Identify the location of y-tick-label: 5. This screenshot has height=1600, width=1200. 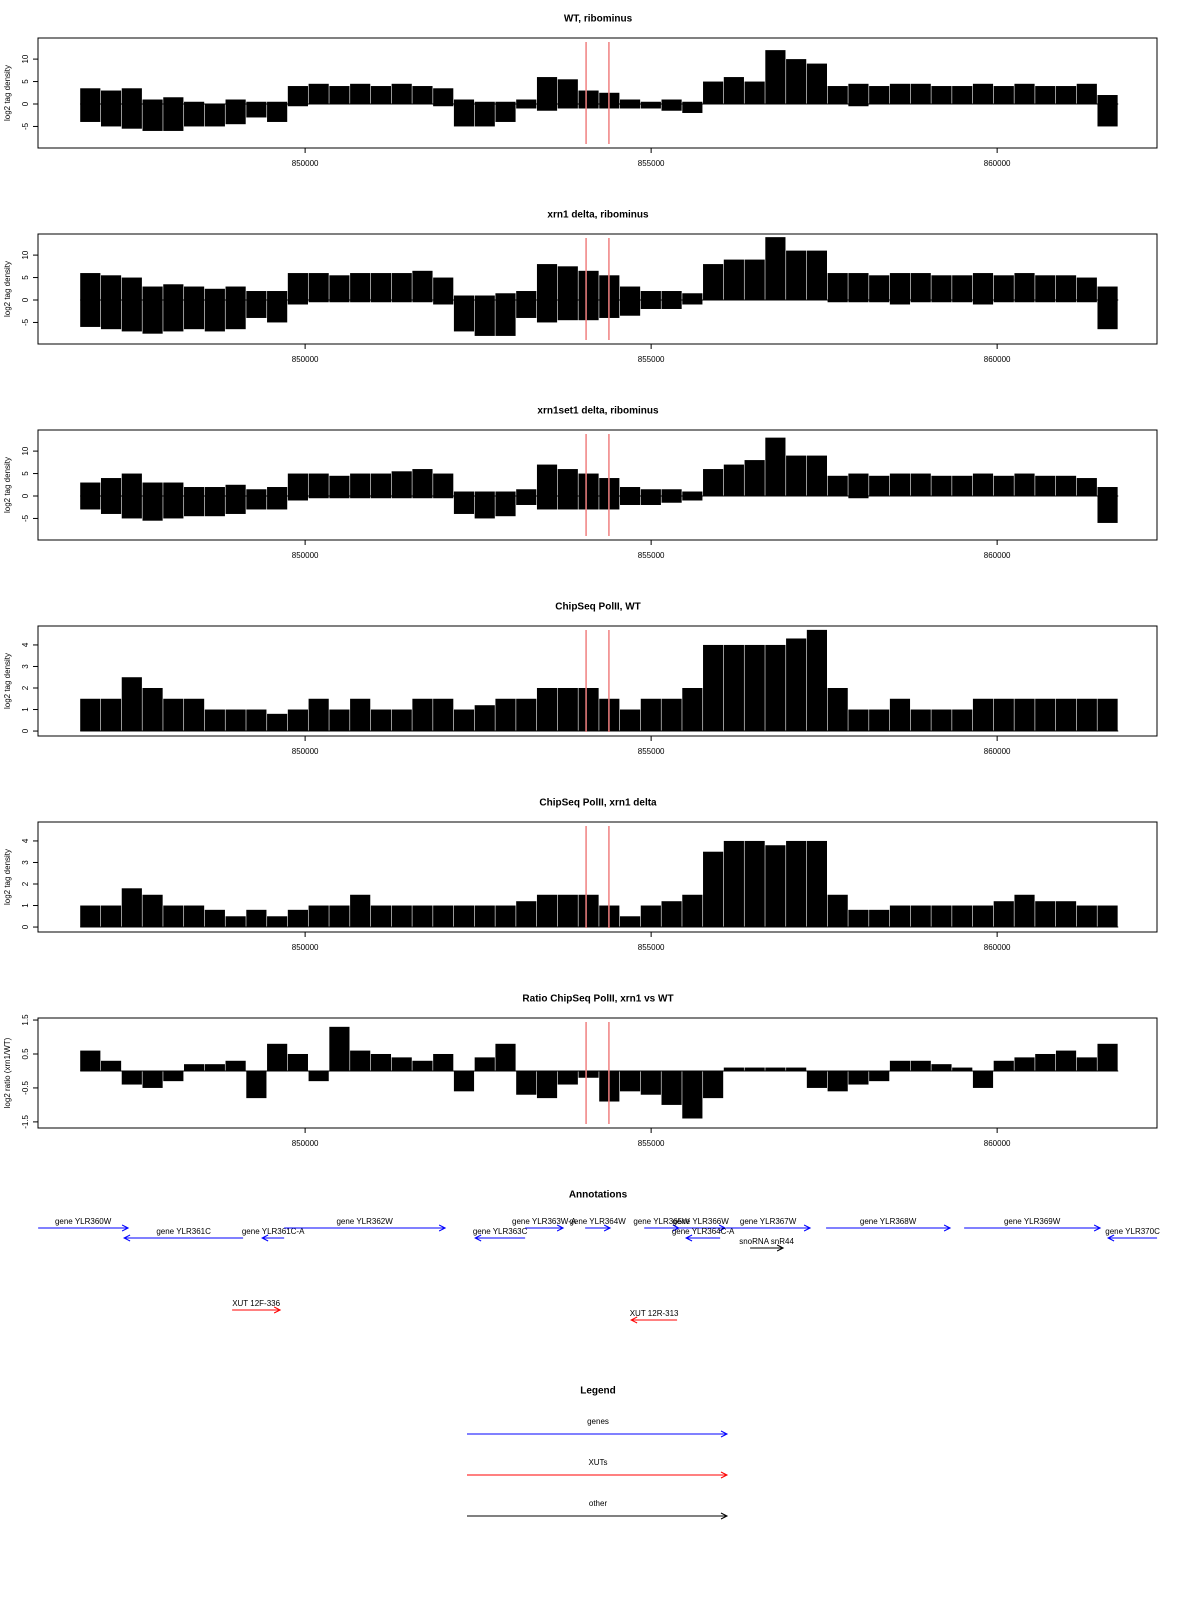
(25, 277).